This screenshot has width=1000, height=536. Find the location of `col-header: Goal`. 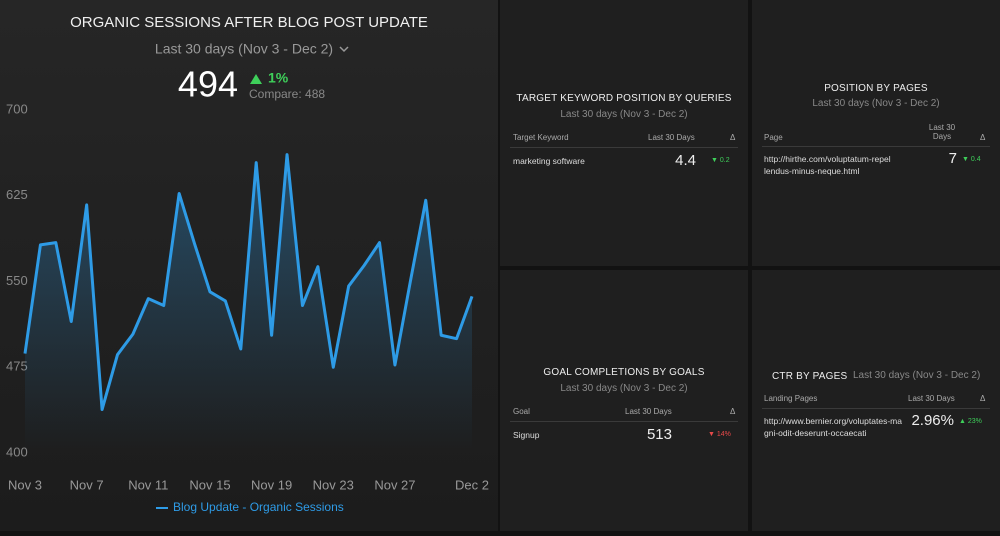

col-header: Goal is located at coordinates (521, 411).